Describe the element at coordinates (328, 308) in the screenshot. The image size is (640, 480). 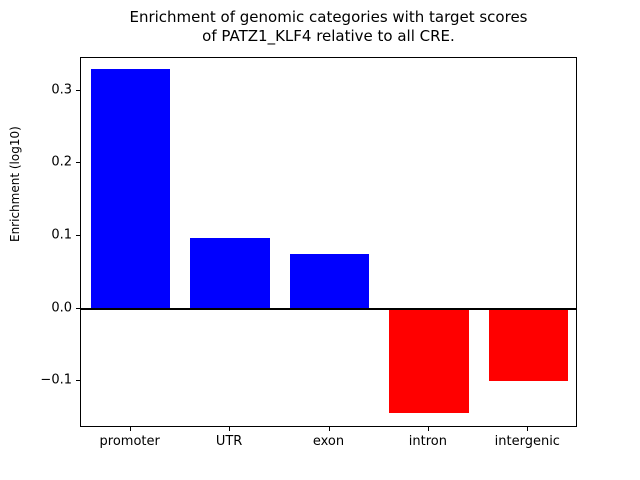
I see `zero-axis-line` at that location.